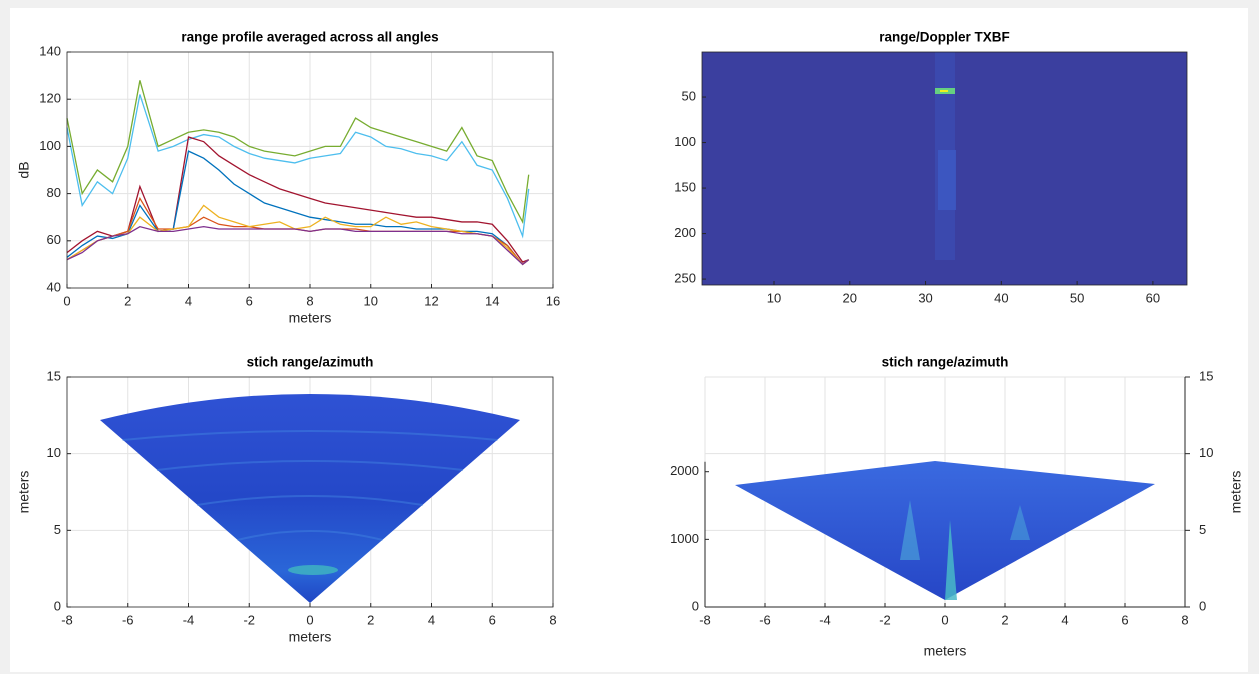 This screenshot has height=674, width=1259. What do you see at coordinates (50, 98) in the screenshot?
I see `y-tick-label: 120` at bounding box center [50, 98].